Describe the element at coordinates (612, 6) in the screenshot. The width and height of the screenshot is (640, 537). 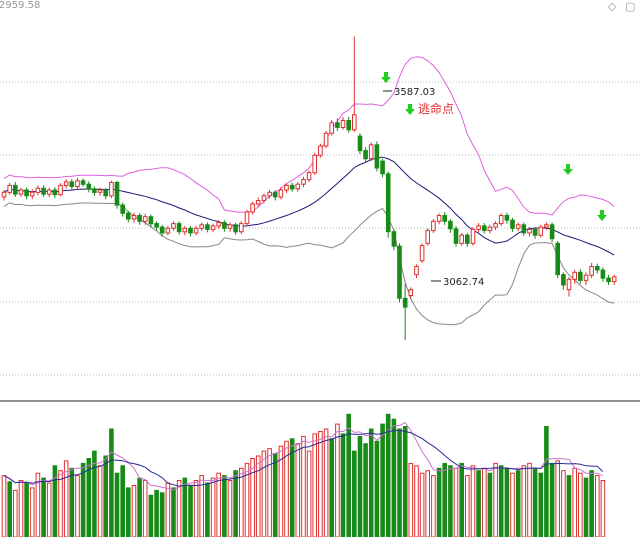
I see `diamond-icon: ◇` at that location.